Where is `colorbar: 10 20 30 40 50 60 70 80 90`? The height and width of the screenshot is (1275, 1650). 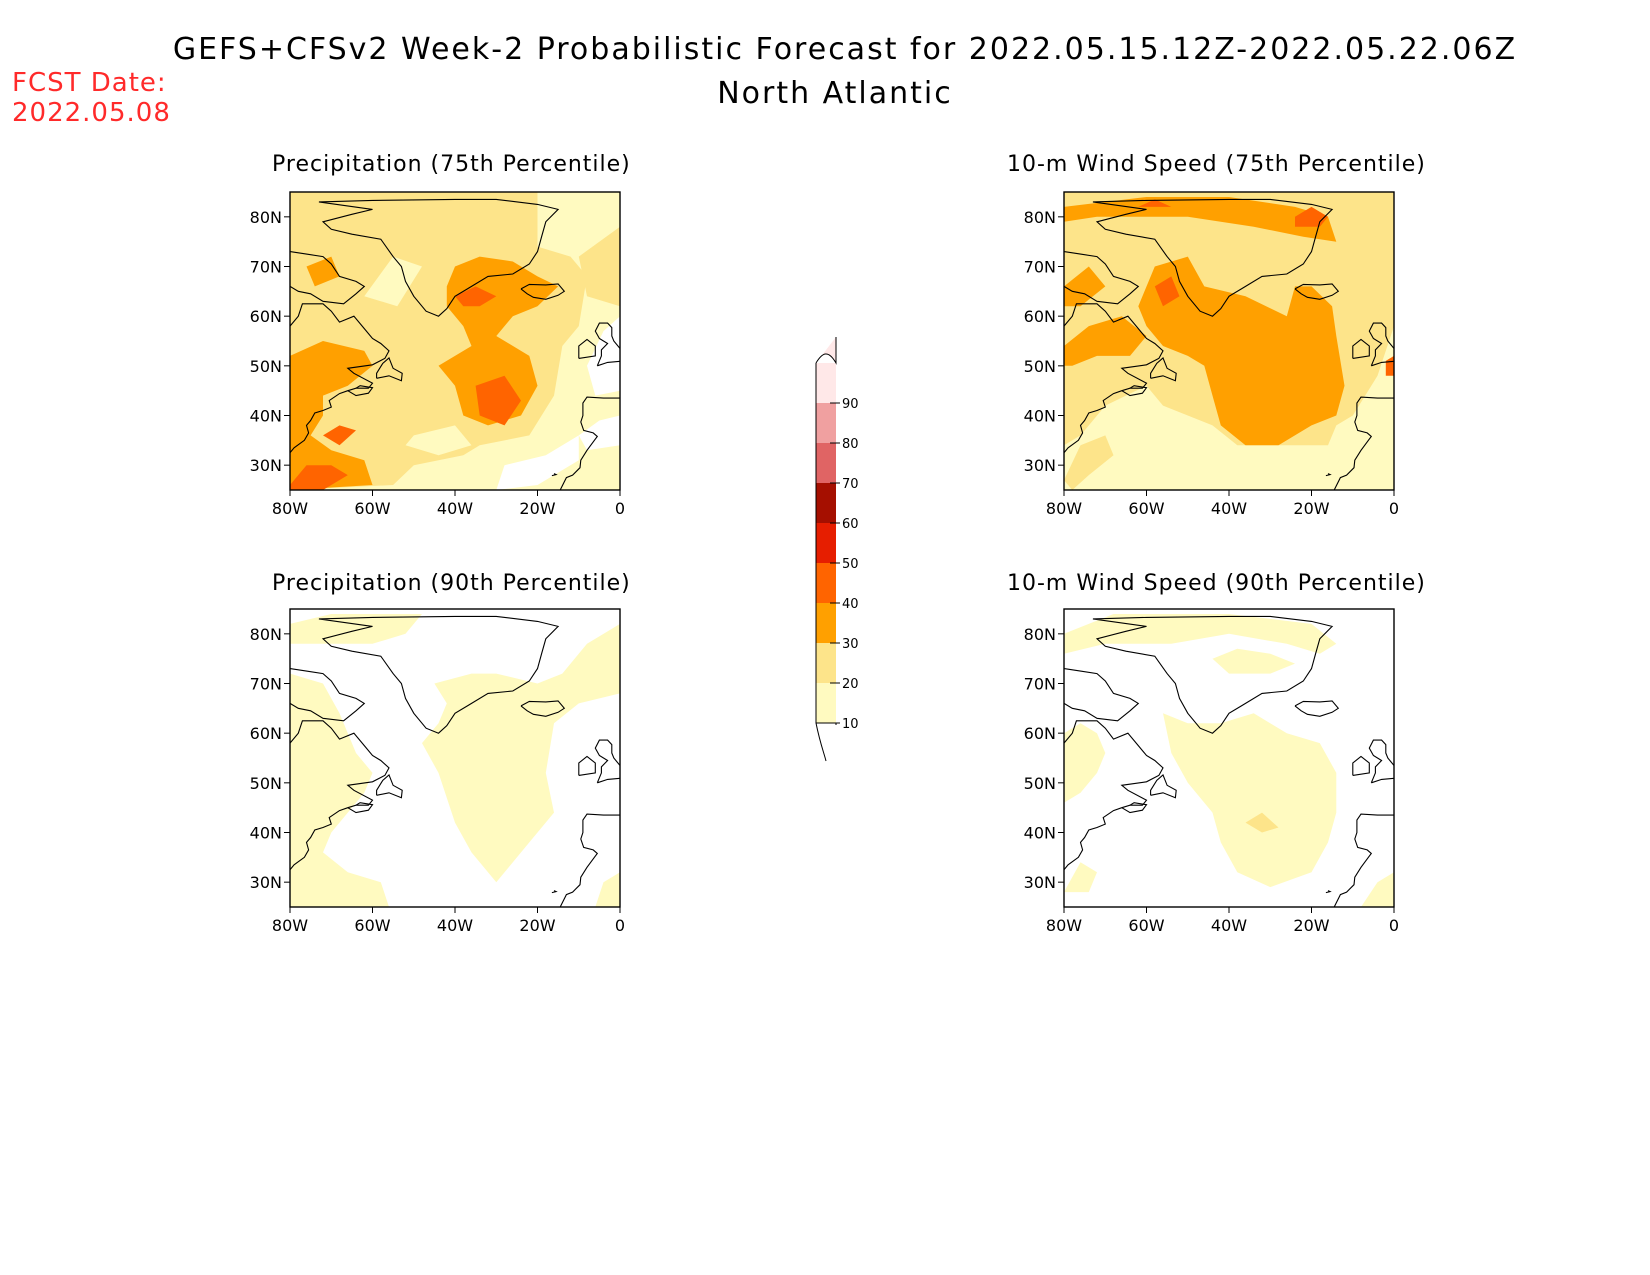 colorbar: 10 20 30 40 50 60 70 80 90 is located at coordinates (837, 549).